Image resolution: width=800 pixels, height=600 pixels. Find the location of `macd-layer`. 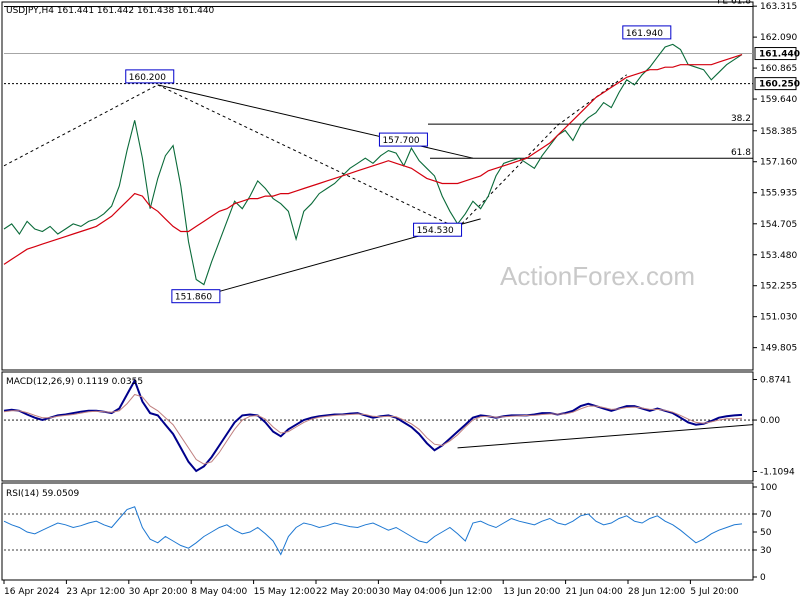

macd-layer is located at coordinates (378, 425).